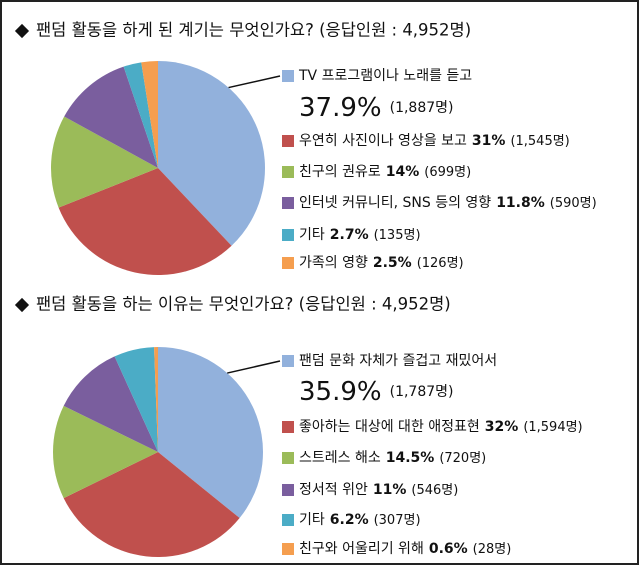 The width and height of the screenshot is (639, 569). What do you see at coordinates (502, 427) in the screenshot?
I see `value-label: 32%` at bounding box center [502, 427].